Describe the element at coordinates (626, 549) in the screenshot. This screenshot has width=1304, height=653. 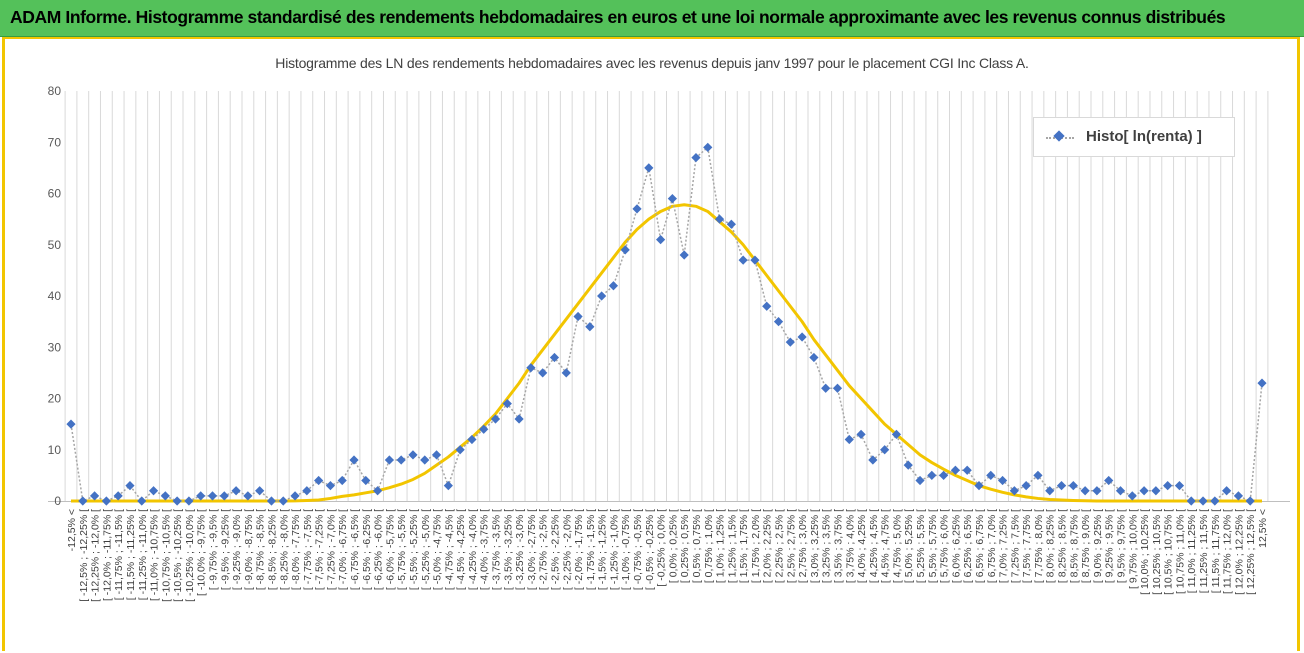
I see `x-tick-label: [ -1,0% ; -0,75% [` at that location.